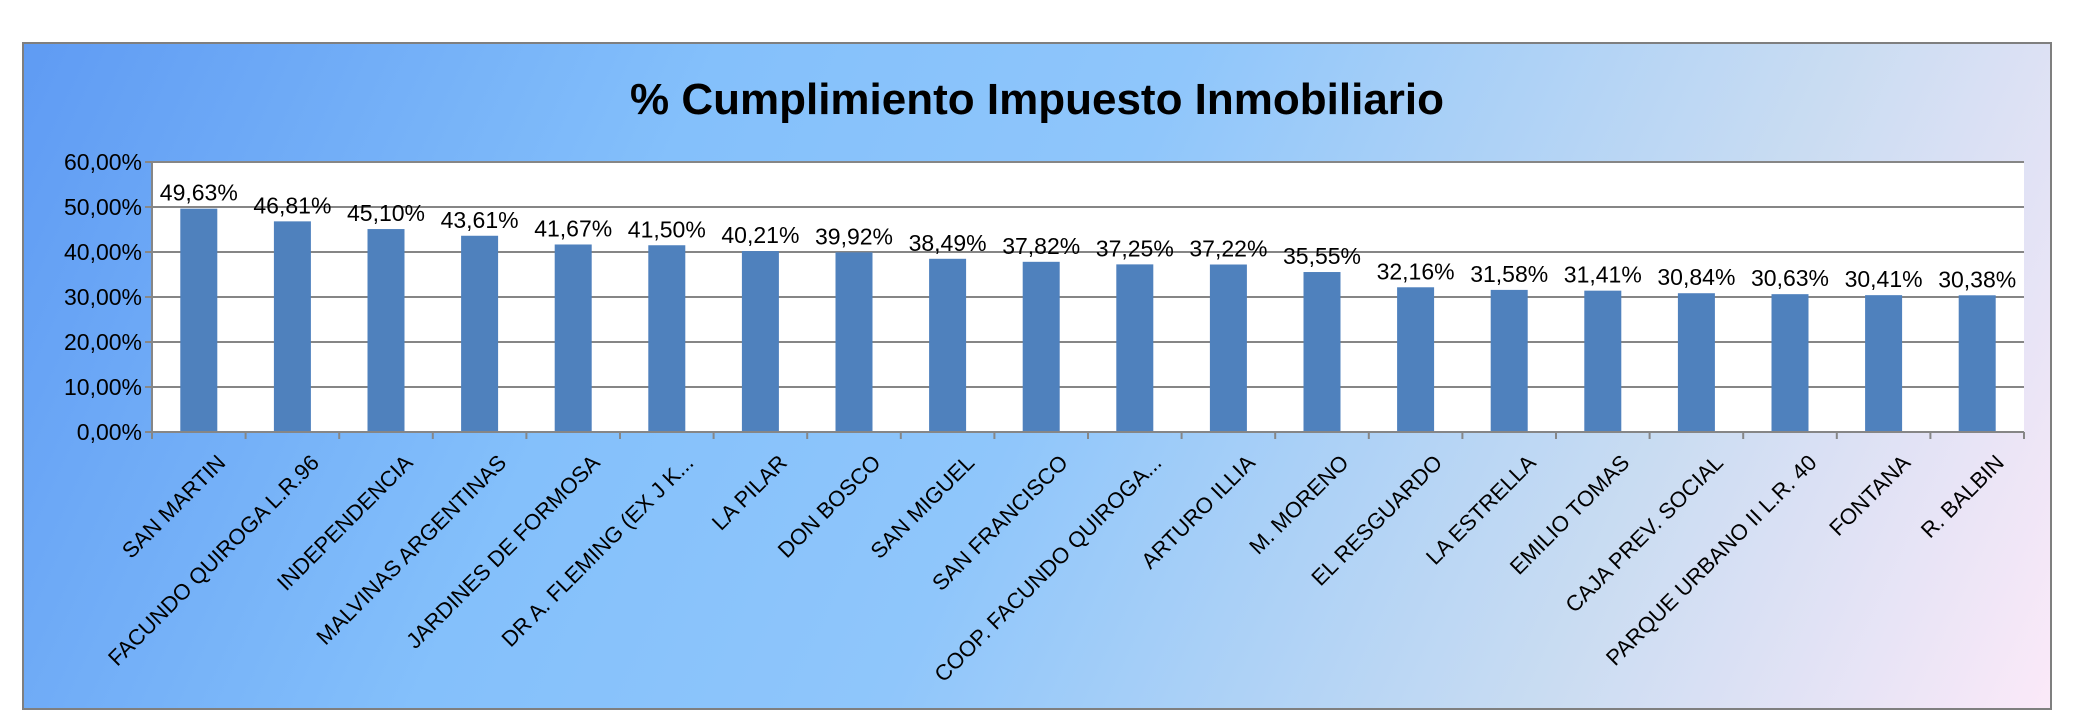 Image resolution: width=2091 pixels, height=726 pixels. Describe the element at coordinates (1962, 496) in the screenshot. I see `x-tick-label: R. BALBIN` at that location.